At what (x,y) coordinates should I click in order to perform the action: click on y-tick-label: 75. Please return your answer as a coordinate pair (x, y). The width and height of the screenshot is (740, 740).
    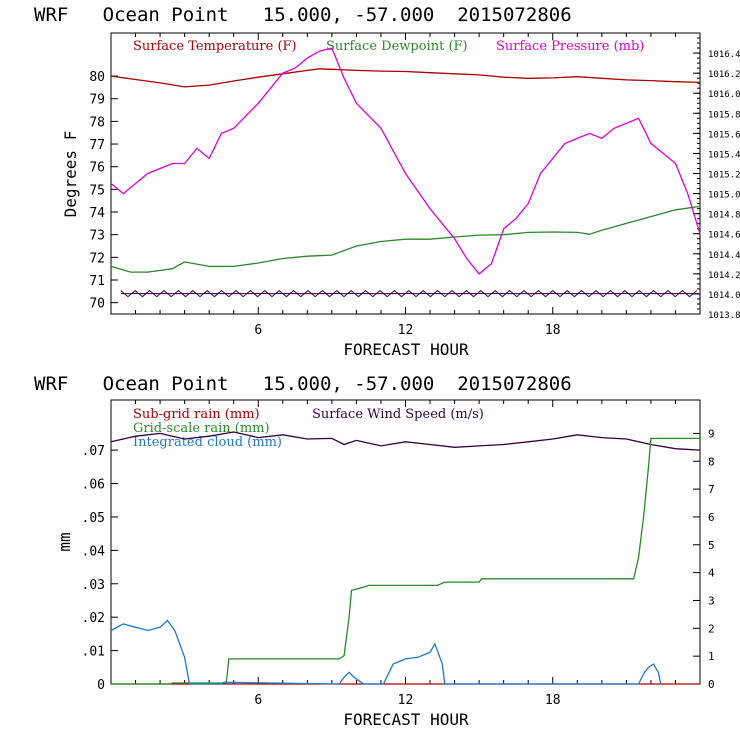
    Looking at the image, I should click on (97, 190).